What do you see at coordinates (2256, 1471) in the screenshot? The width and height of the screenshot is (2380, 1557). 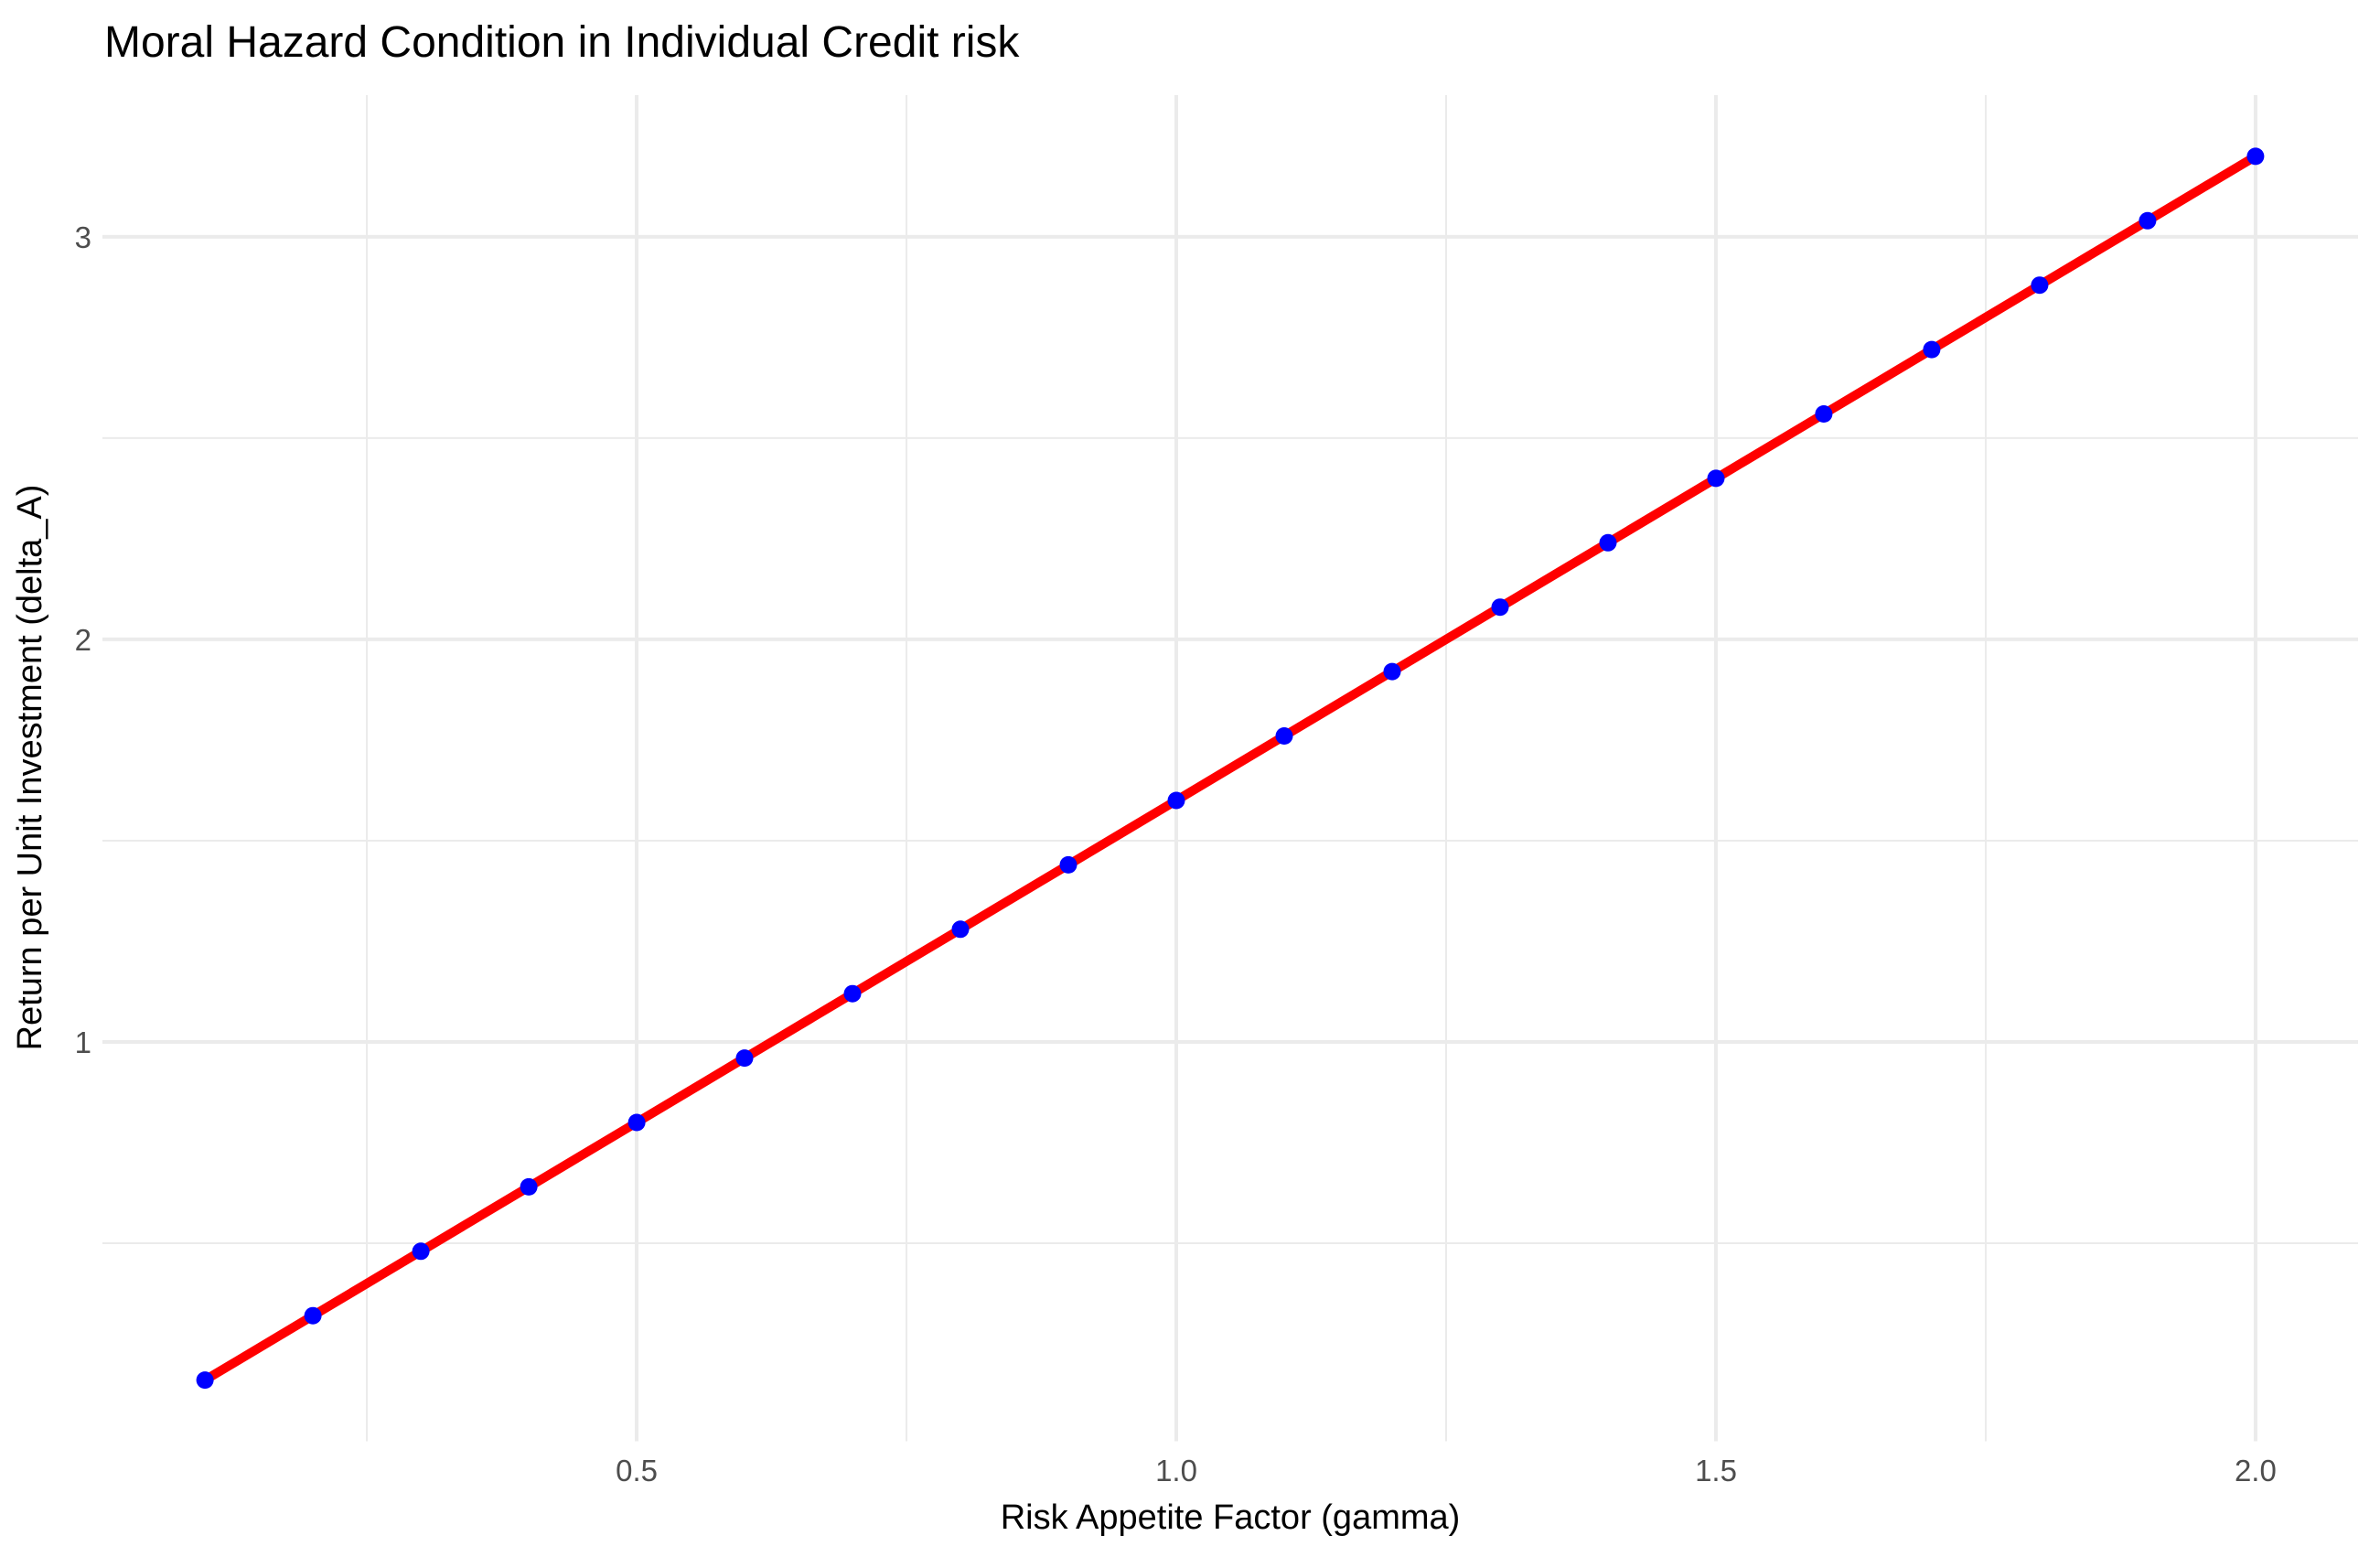 I see `x-tick-label: 2.0` at bounding box center [2256, 1471].